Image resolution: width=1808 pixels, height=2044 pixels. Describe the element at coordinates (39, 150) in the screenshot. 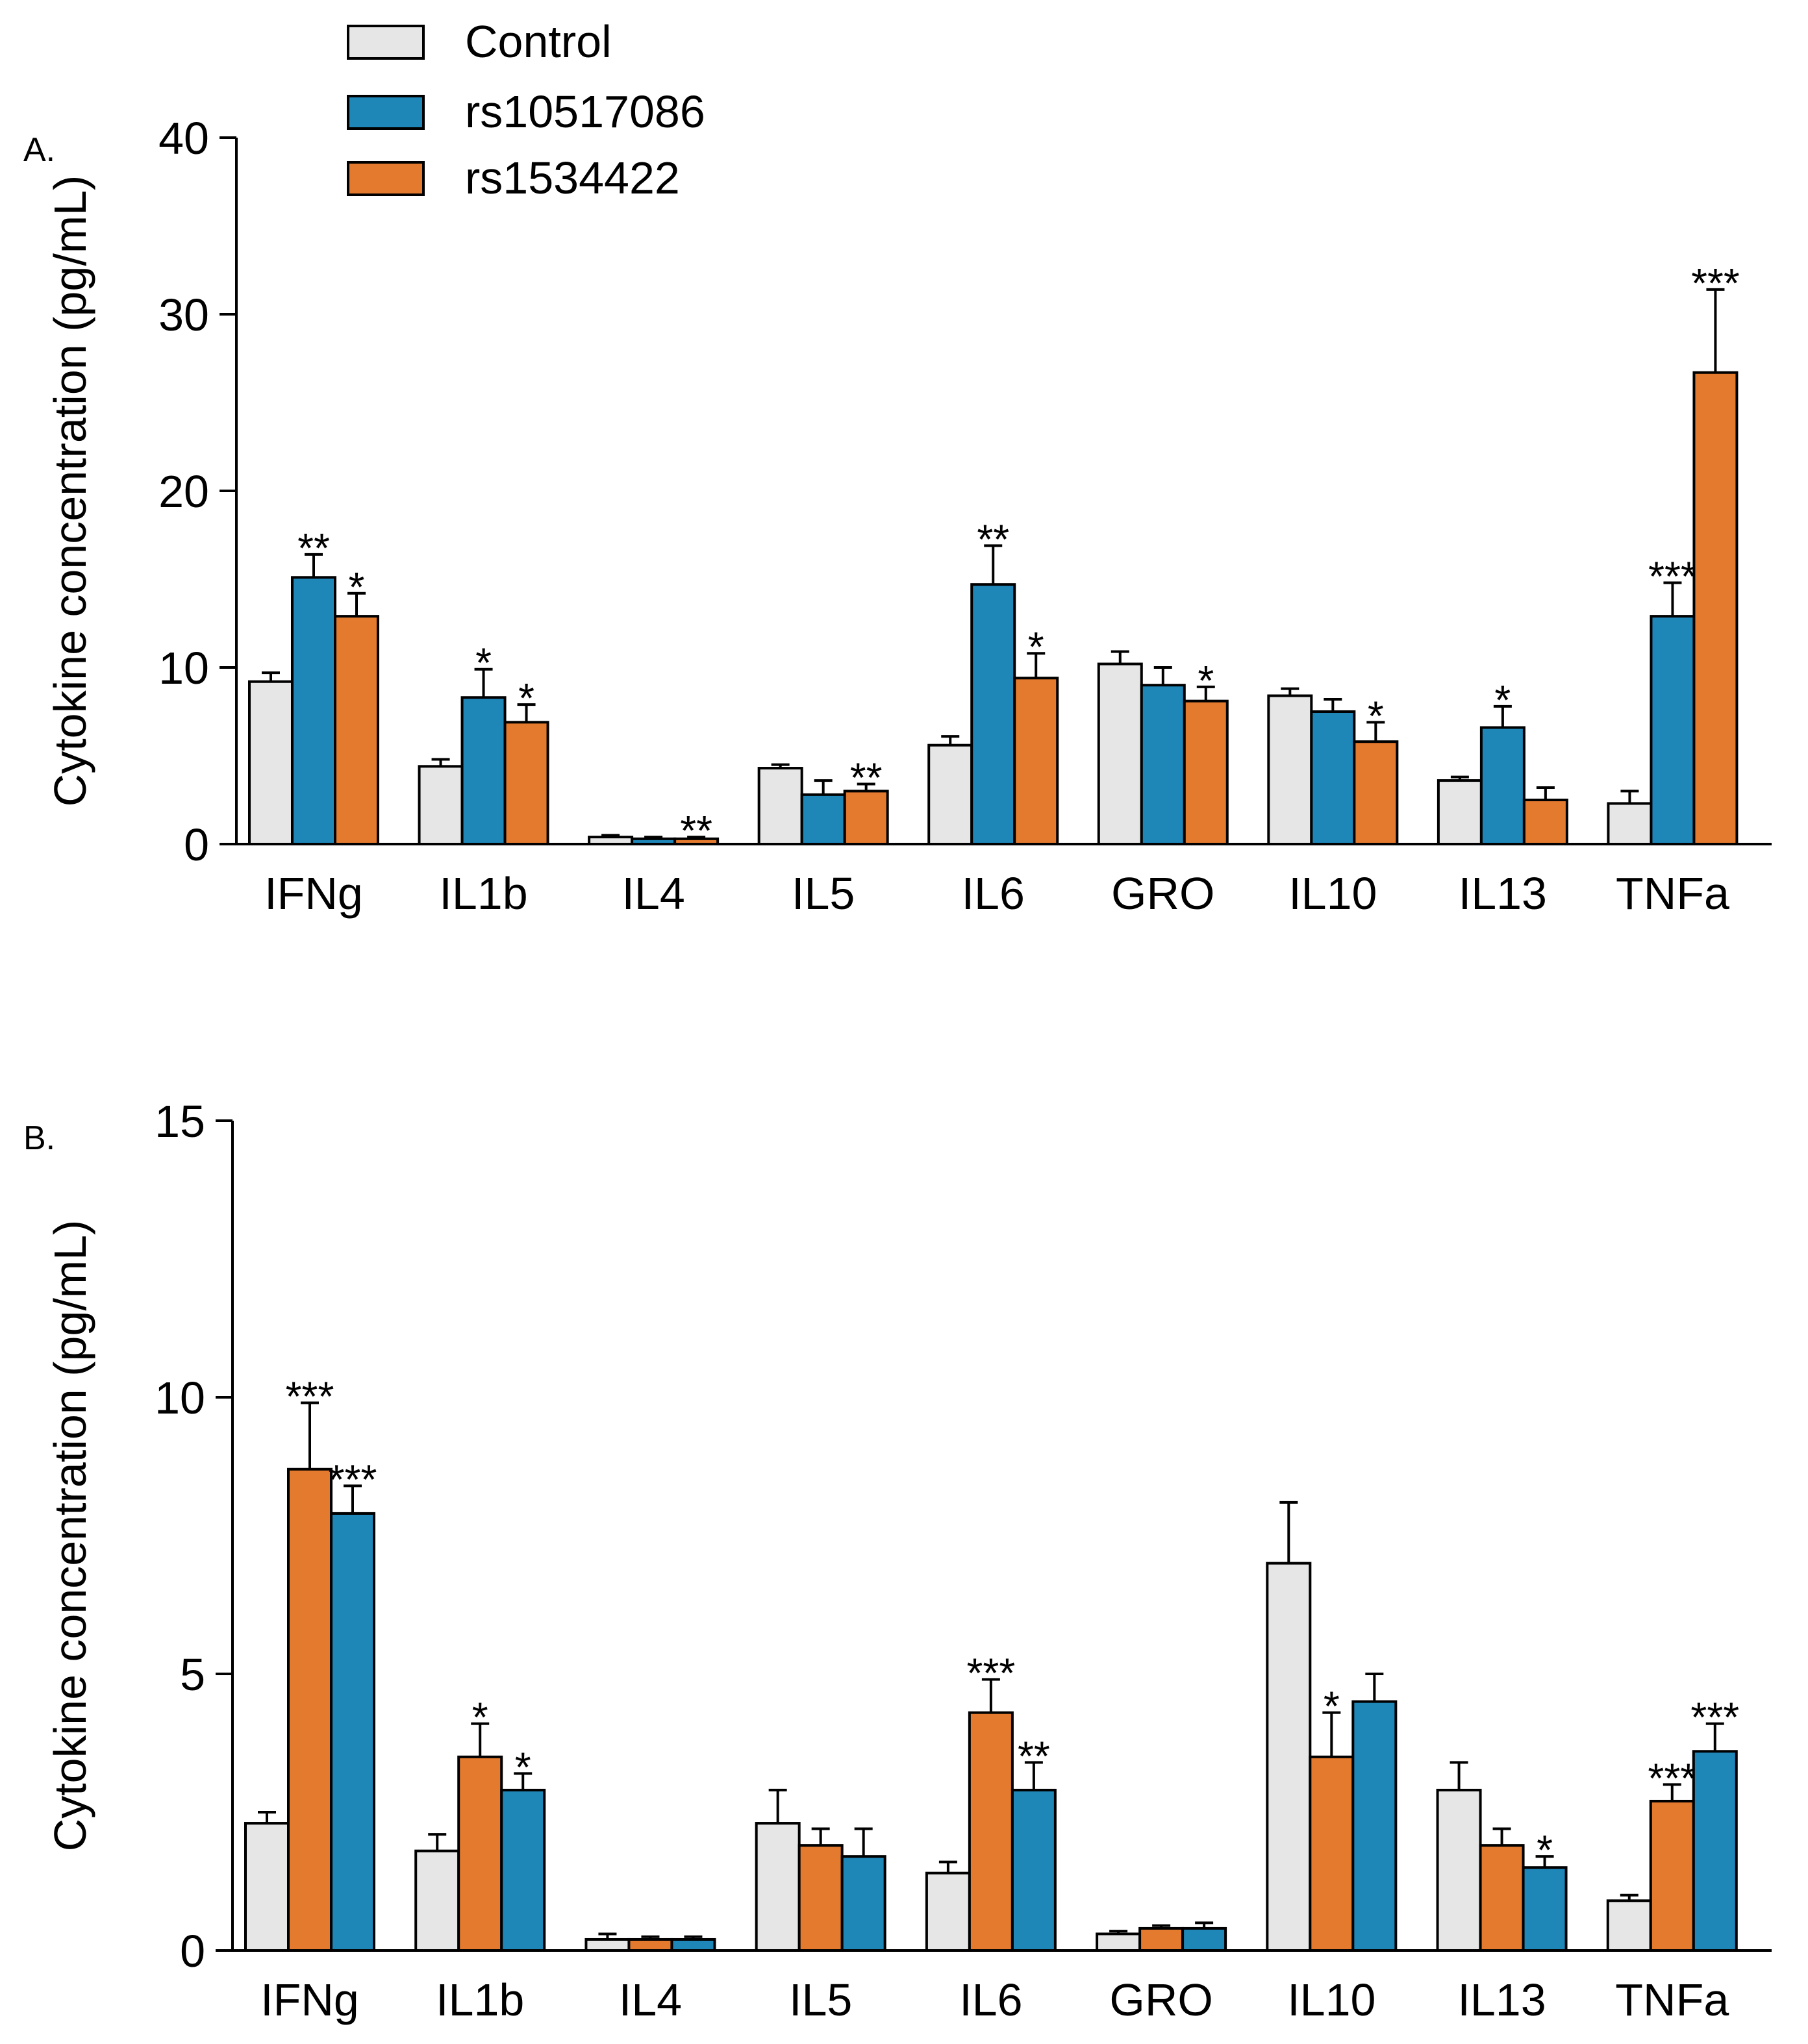

I see `panel-label: A.` at that location.